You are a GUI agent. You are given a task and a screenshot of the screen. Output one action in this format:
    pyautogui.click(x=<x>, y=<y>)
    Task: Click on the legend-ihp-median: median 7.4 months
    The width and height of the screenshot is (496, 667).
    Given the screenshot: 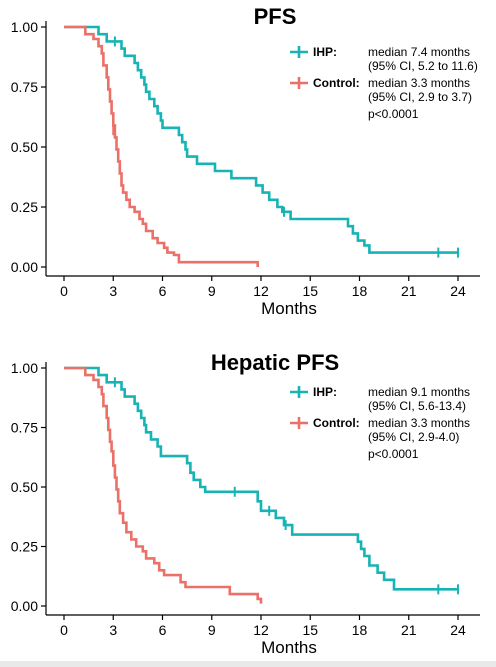 What is the action you would take?
    pyautogui.click(x=419, y=52)
    